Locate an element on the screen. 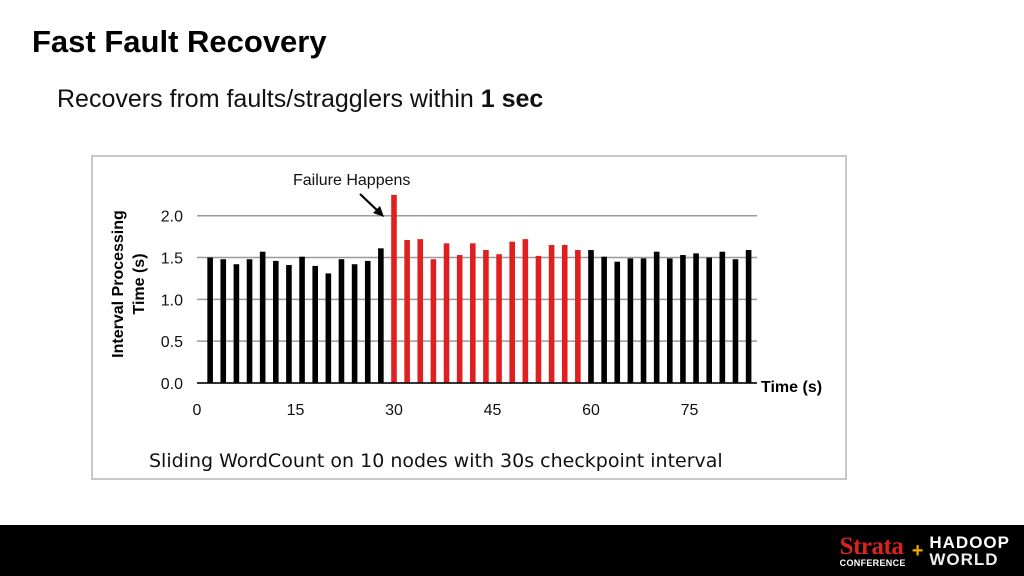 The width and height of the screenshot is (1024, 576). x-tick-label: 45 is located at coordinates (493, 410).